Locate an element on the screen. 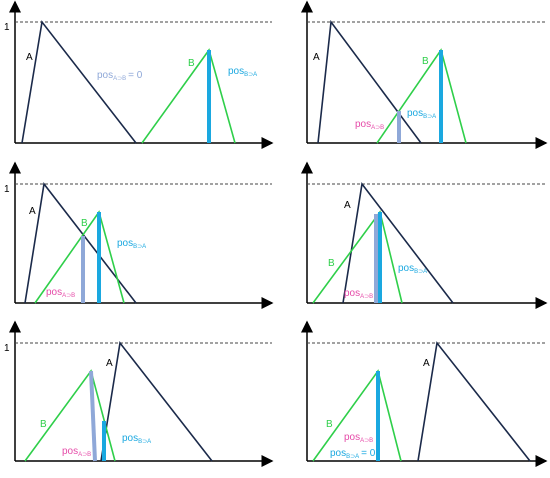 The image size is (550, 478). pos-a-in-b-label: posA⊃B = 0 is located at coordinates (120, 76).